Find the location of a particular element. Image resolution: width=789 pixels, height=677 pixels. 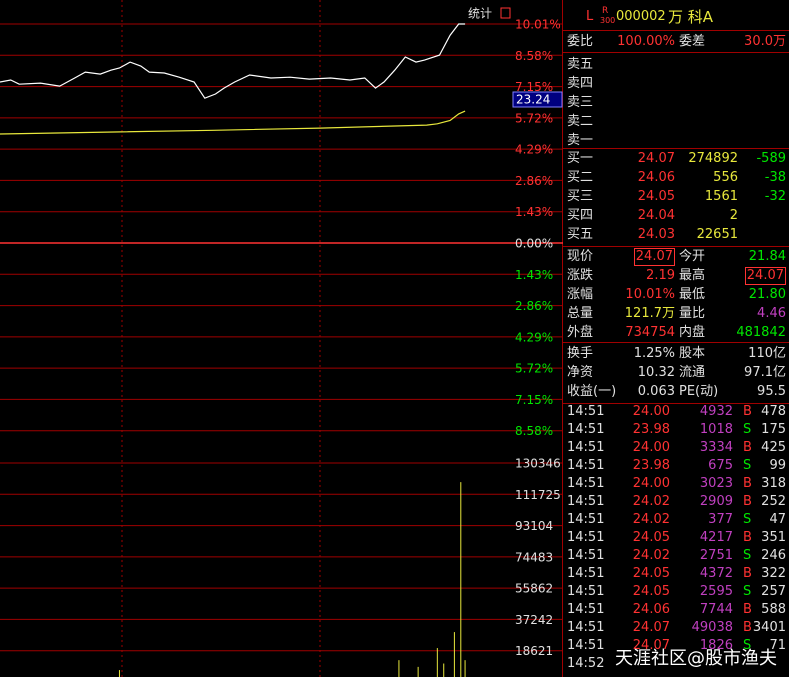

value: 121.7万 is located at coordinates (649, 313).